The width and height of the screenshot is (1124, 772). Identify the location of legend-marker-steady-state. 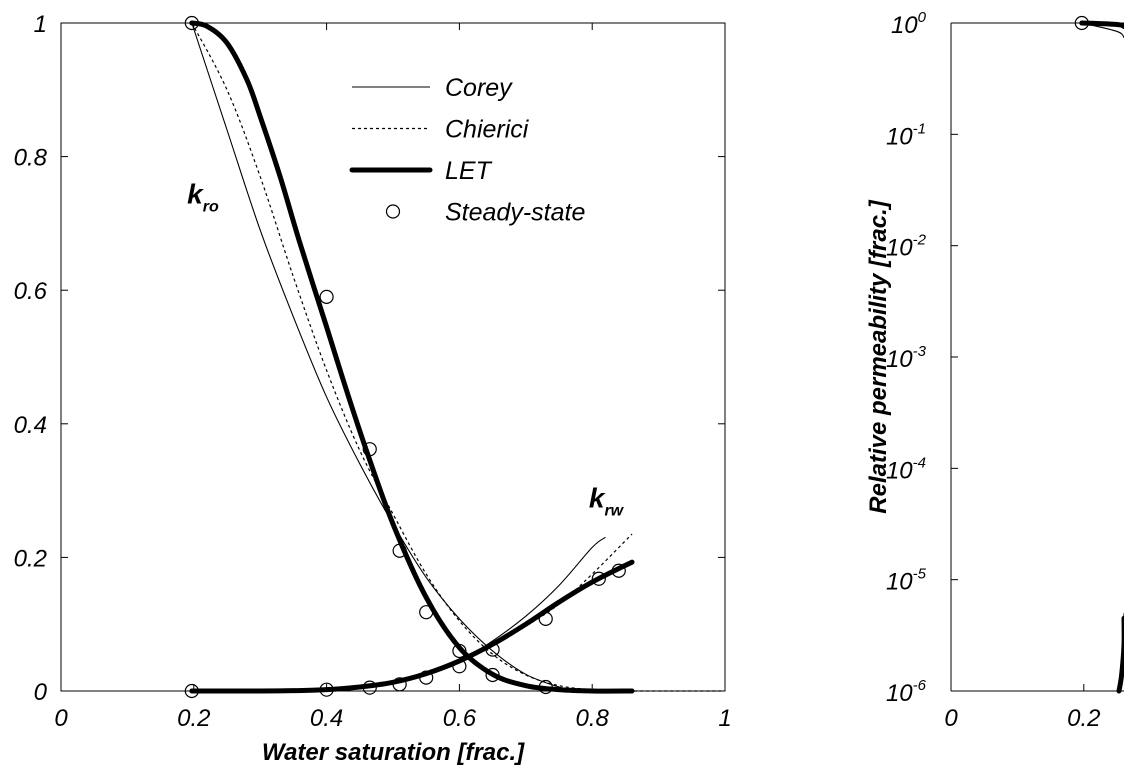
(393, 211).